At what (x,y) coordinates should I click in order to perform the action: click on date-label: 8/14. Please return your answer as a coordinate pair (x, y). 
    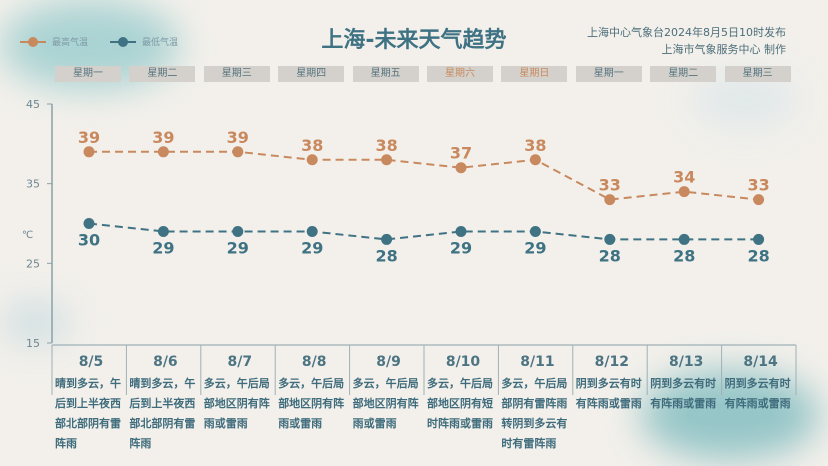
    Looking at the image, I should click on (760, 362).